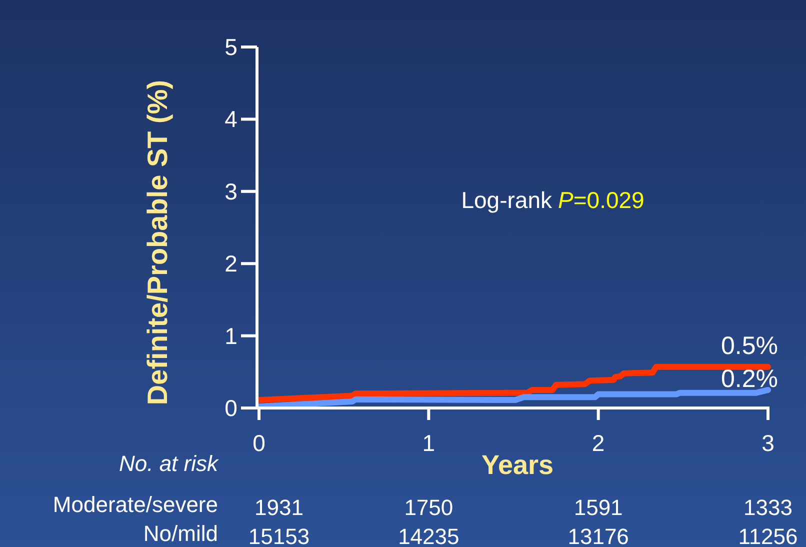 The width and height of the screenshot is (806, 547). What do you see at coordinates (231, 335) in the screenshot?
I see `y-tick-label: 1` at bounding box center [231, 335].